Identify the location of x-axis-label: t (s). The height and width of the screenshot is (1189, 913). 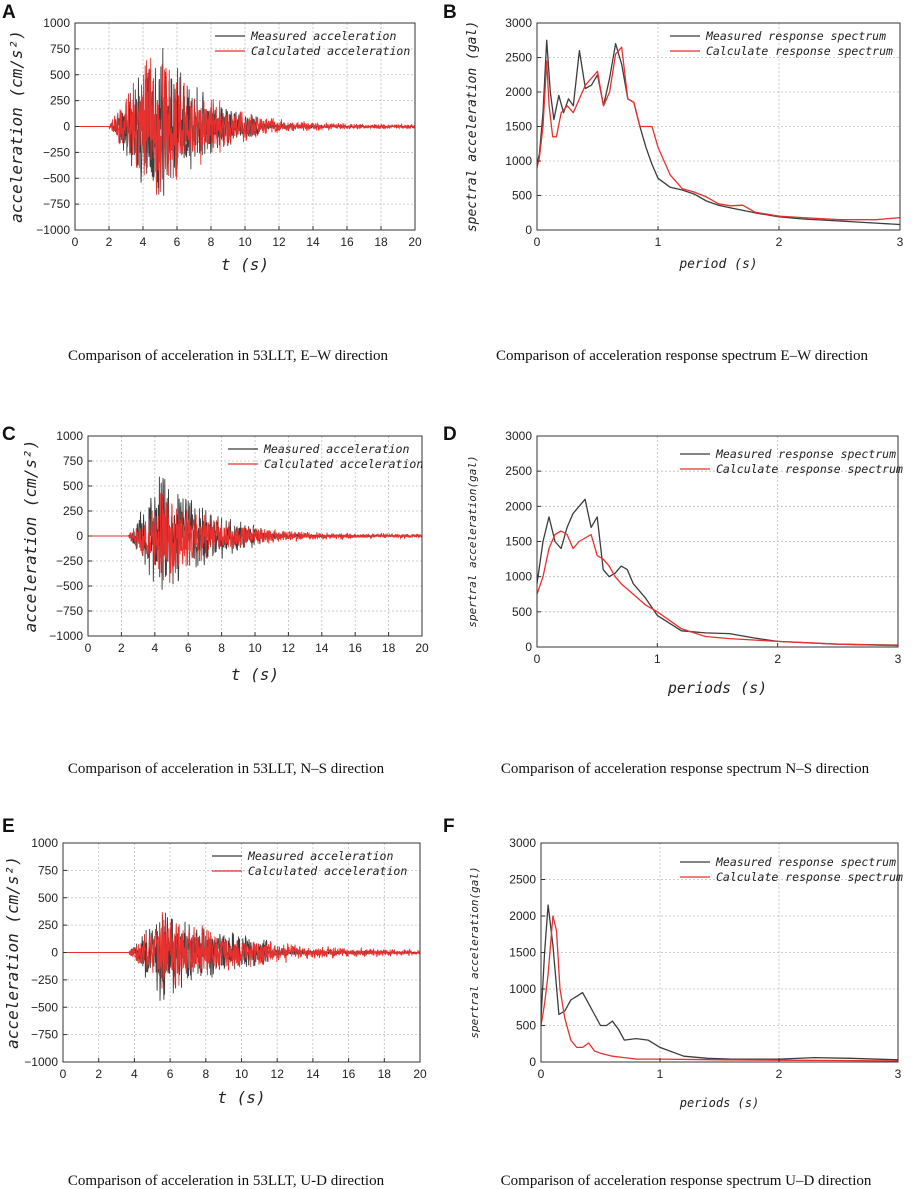
(255, 674).